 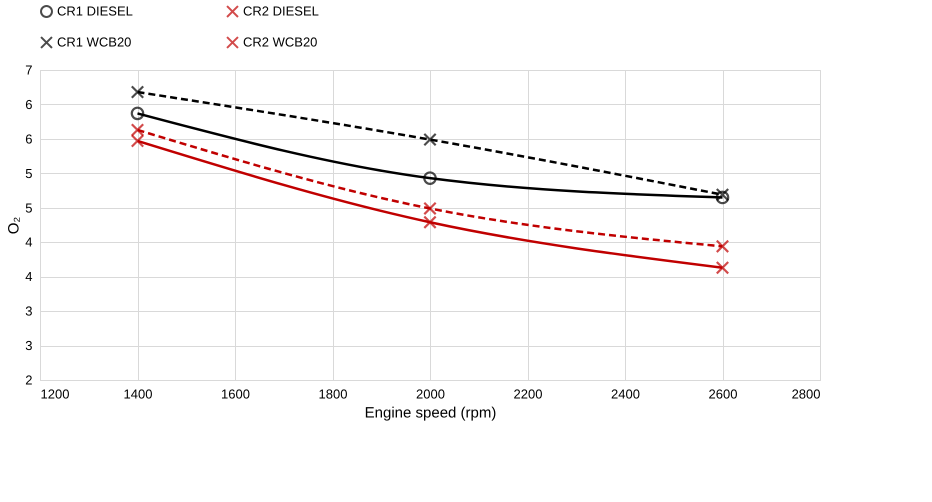 What do you see at coordinates (430, 394) in the screenshot?
I see `x-tick-label: 2000` at bounding box center [430, 394].